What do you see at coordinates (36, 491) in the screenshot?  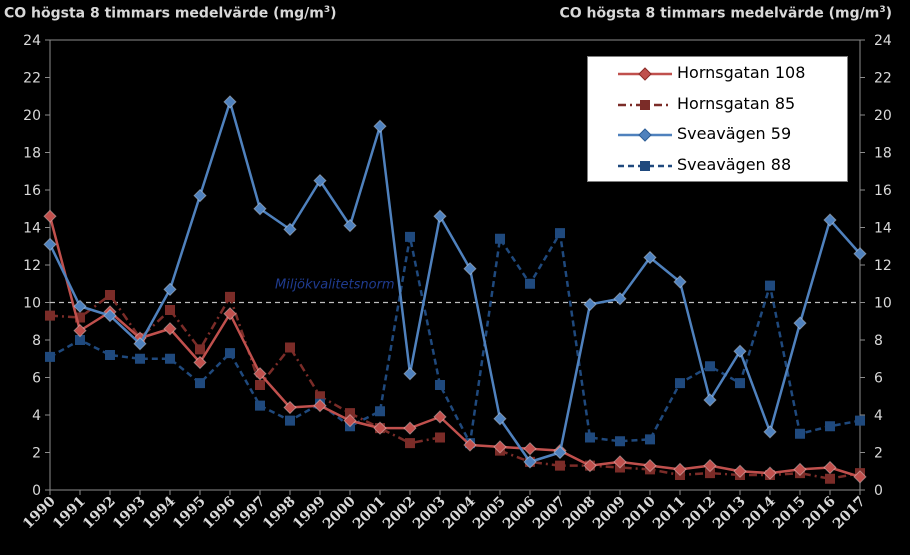 I see `y-left-tick-label: 0` at bounding box center [36, 491].